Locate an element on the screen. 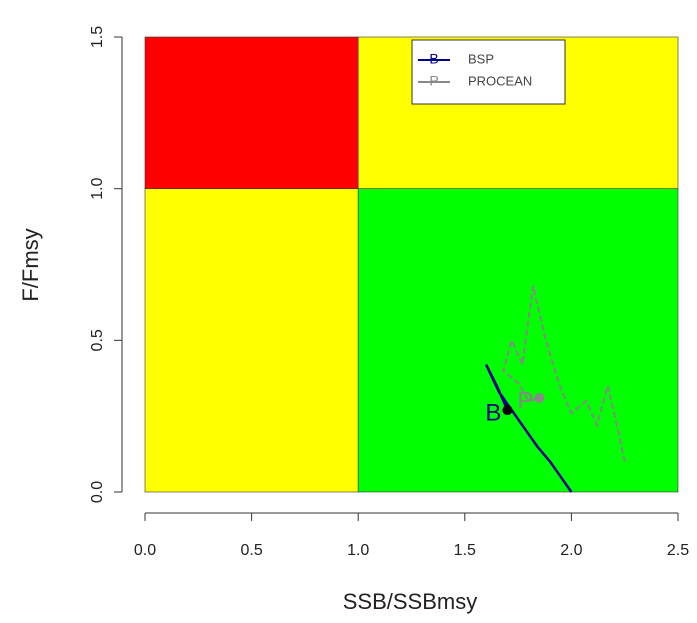  legend-box is located at coordinates (488, 72).